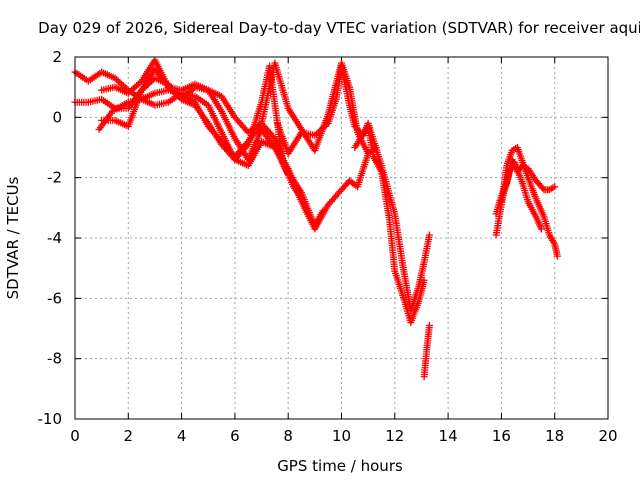  I want to click on y-tick-label: -4, so click(54, 238).